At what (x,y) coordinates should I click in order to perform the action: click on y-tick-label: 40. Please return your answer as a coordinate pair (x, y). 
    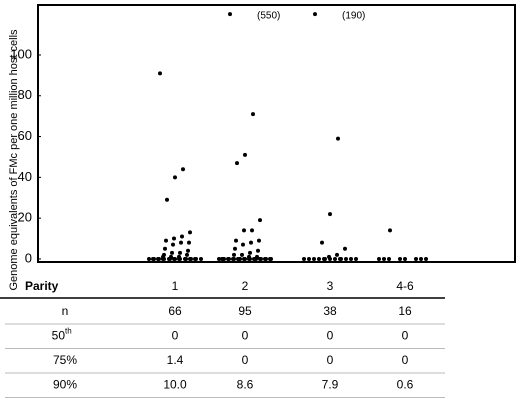
    Looking at the image, I should click on (25, 176).